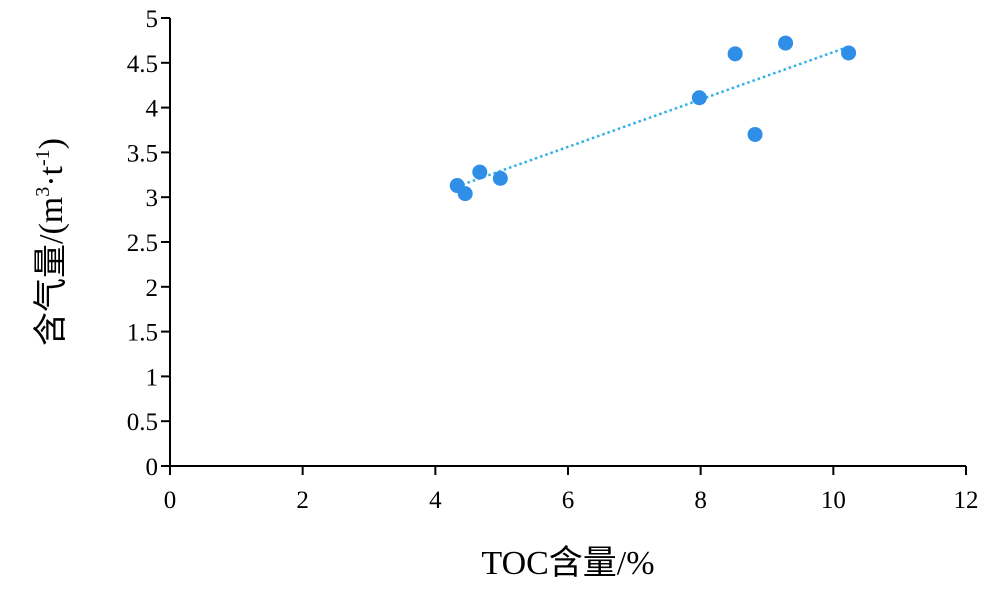  Describe the element at coordinates (51, 271) in the screenshot. I see `y-axis-title-main: 含气量/(m` at that location.